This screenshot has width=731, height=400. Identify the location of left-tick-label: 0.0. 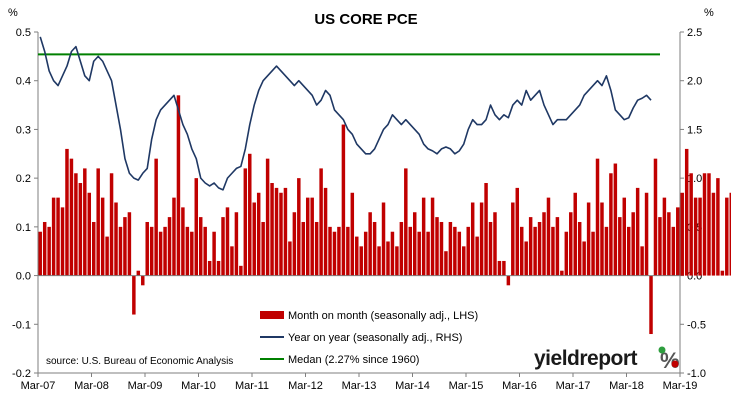
(23, 277).